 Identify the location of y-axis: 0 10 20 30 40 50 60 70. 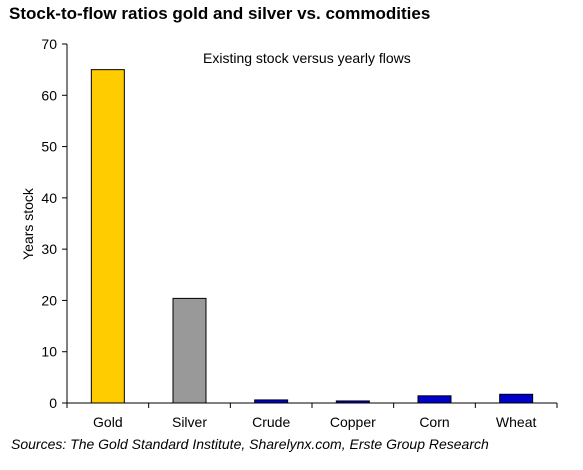
(54, 223).